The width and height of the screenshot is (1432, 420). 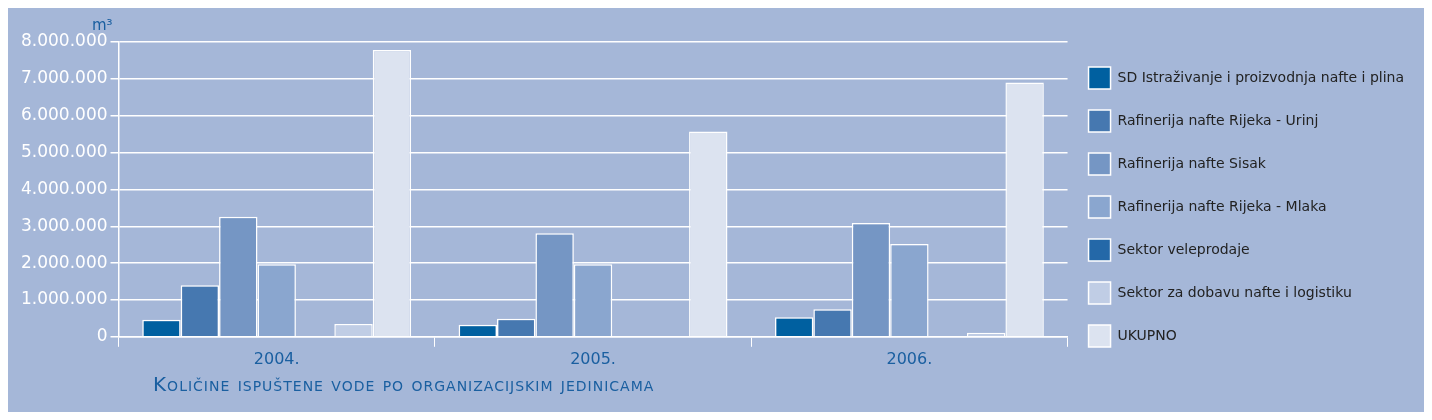 I want to click on y-tick-label: 7.000.000, so click(x=64, y=77).